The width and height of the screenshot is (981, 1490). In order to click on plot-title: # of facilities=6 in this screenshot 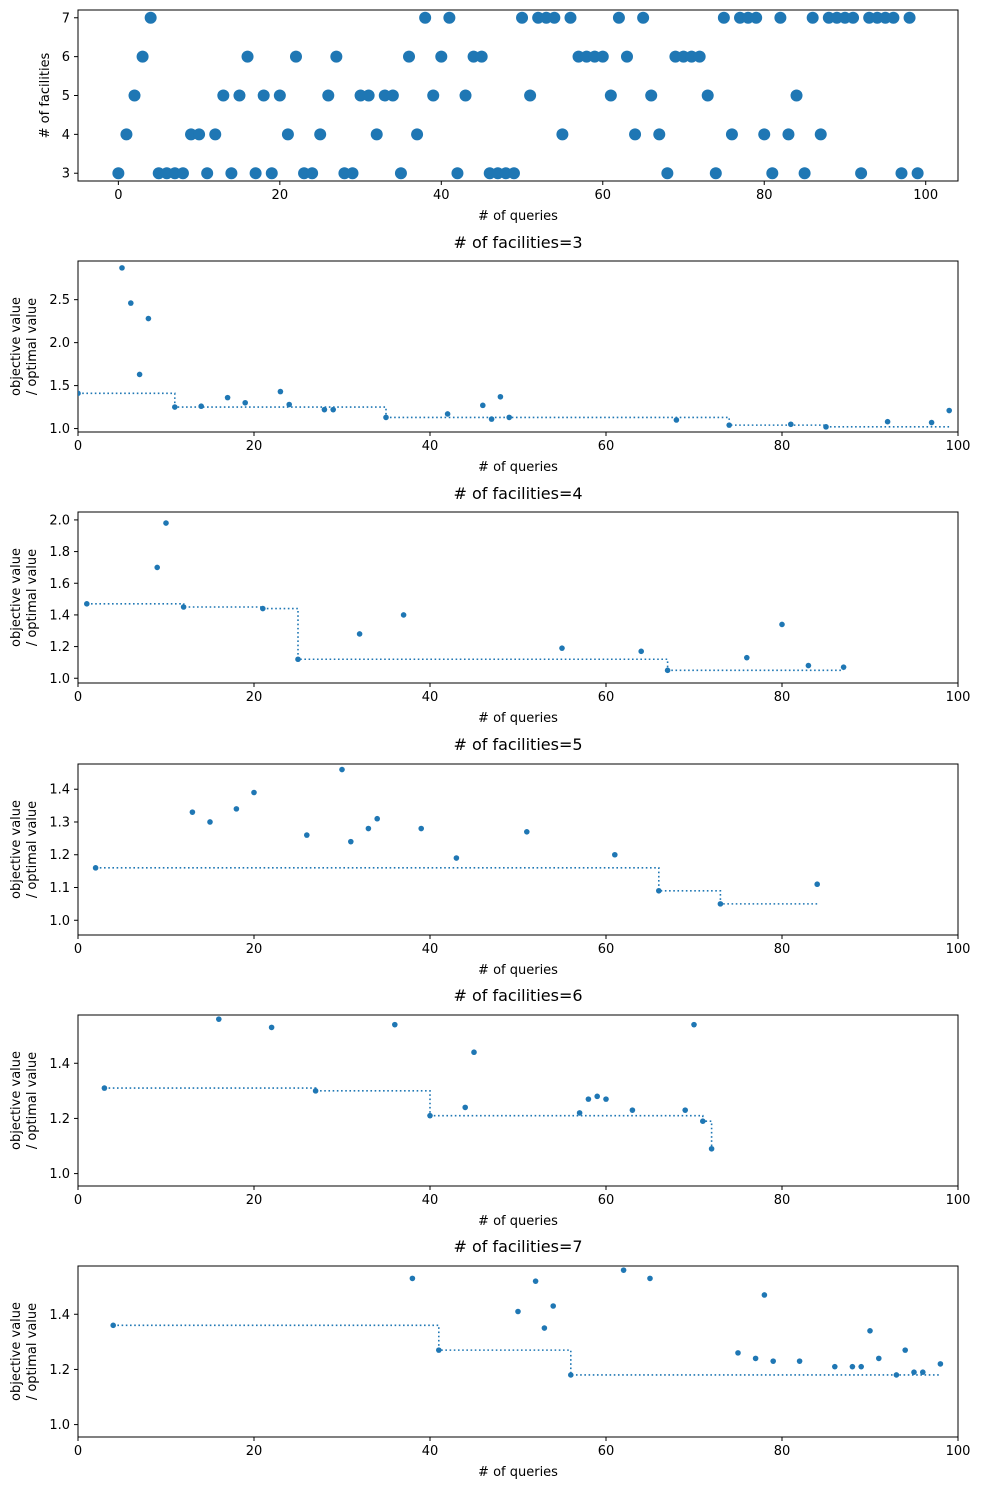, I will do `click(517, 995)`.